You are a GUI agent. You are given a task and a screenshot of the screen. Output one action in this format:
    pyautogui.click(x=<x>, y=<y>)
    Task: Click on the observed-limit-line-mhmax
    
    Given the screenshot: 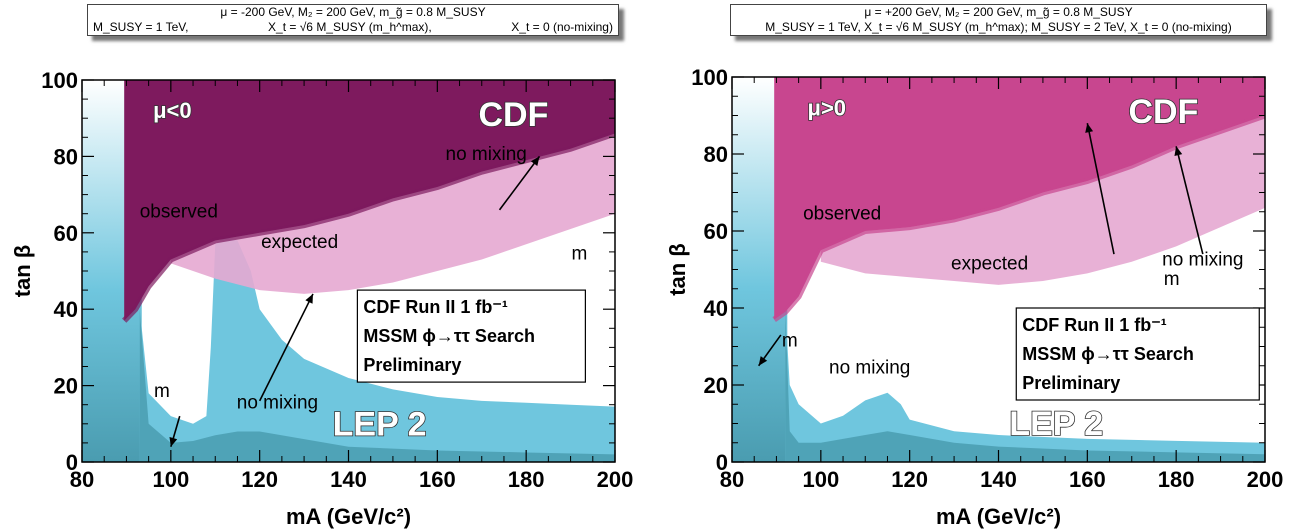 What is the action you would take?
    pyautogui.click(x=368, y=226)
    